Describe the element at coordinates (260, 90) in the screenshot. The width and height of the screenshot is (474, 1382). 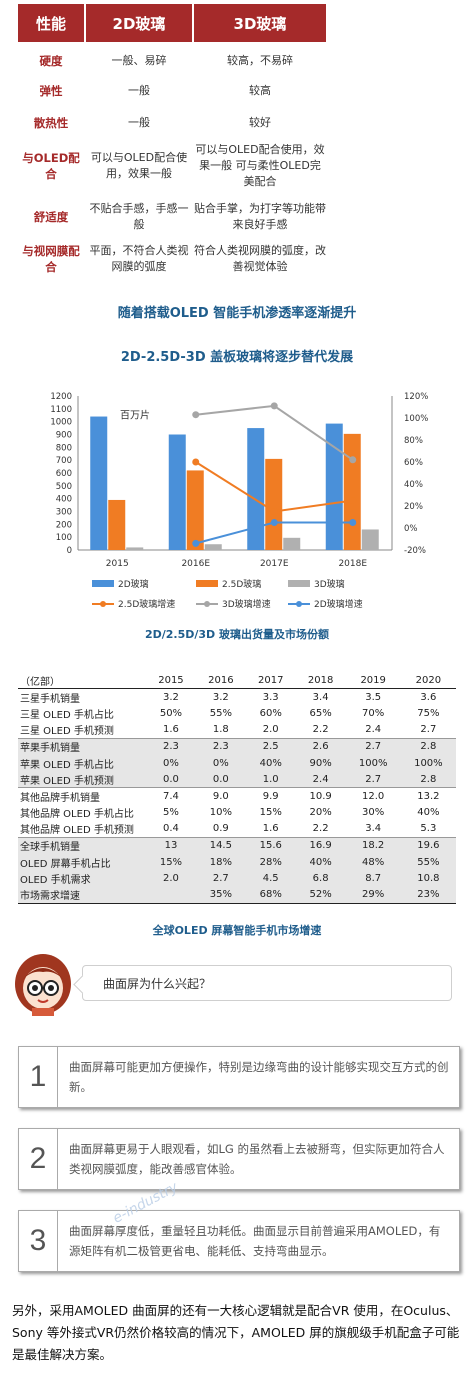
I see `row-elasticity-3d: 较高` at that location.